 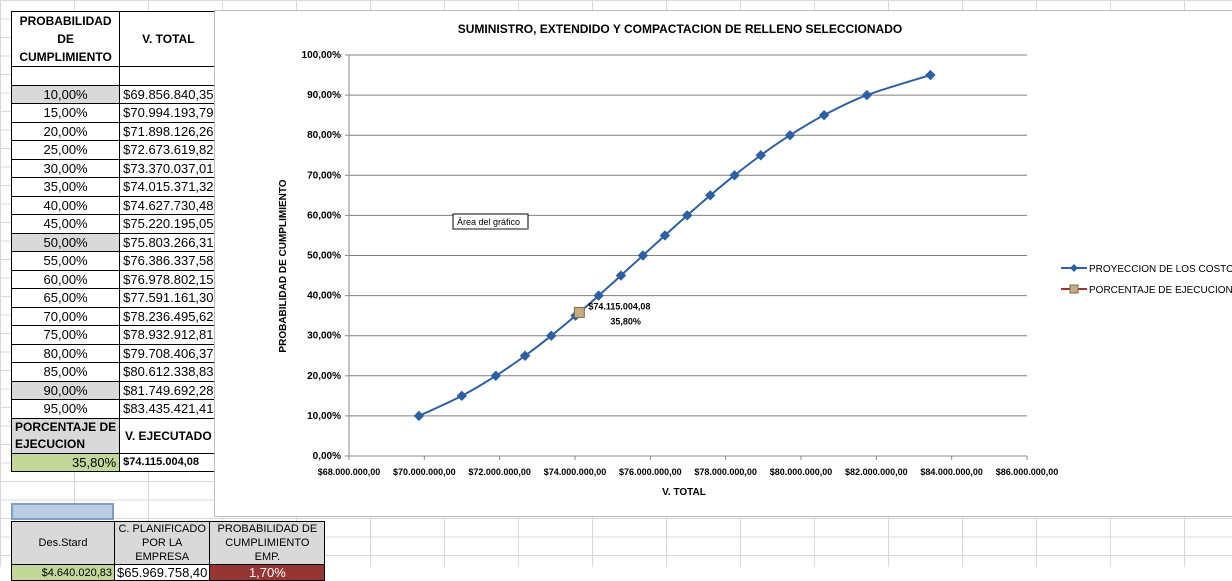 What do you see at coordinates (65, 462) in the screenshot?
I see `porcentaje-value: 35,80%` at bounding box center [65, 462].